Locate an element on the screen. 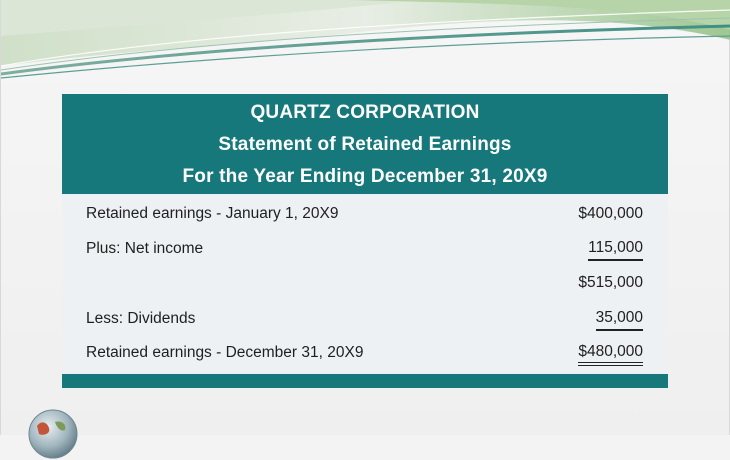 Image resolution: width=730 pixels, height=460 pixels. row-label: Retained earnings - December 31, 20X9 is located at coordinates (225, 352).